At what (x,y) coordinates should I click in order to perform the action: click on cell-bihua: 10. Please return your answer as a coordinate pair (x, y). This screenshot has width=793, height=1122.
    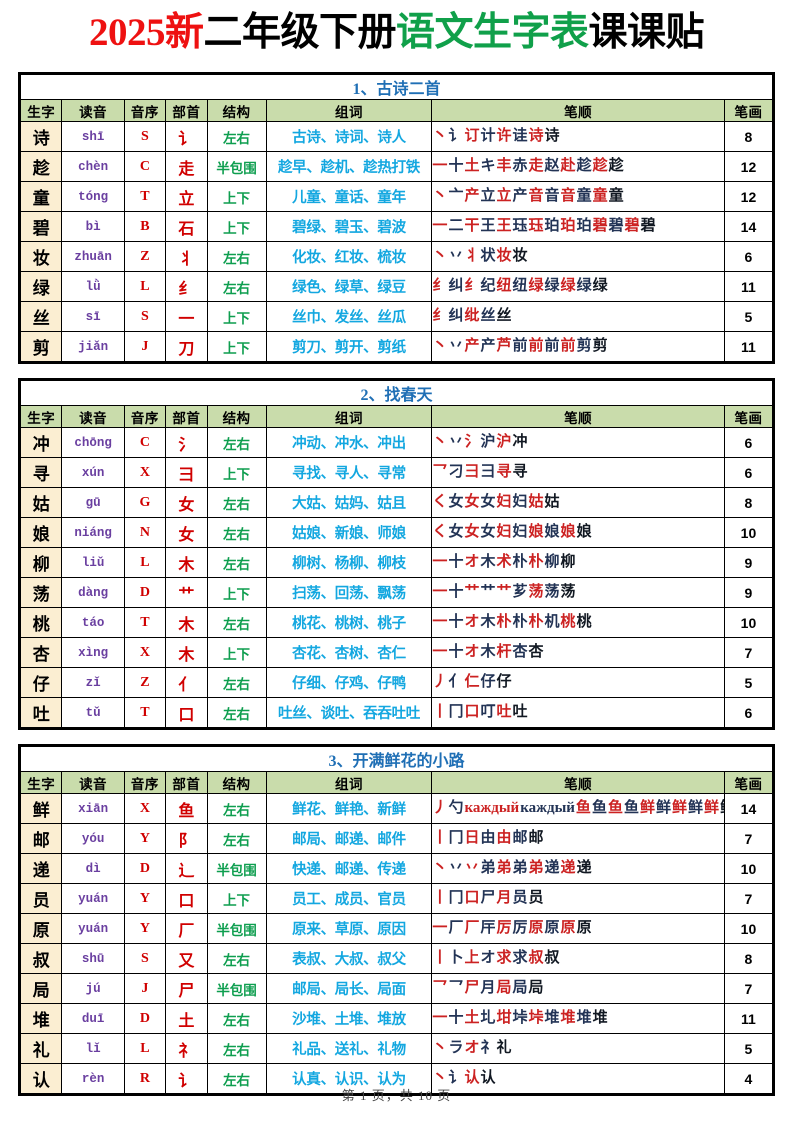
    Looking at the image, I should click on (748, 928).